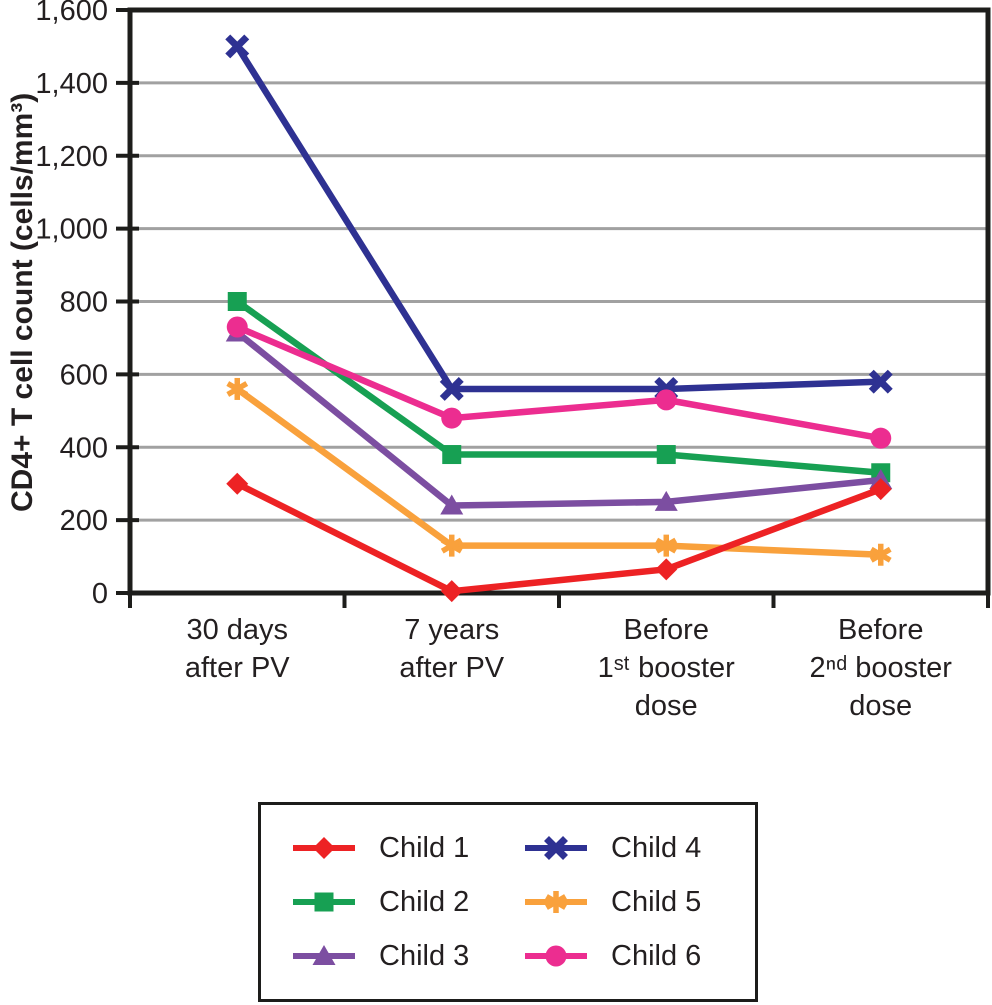 The width and height of the screenshot is (992, 1005). I want to click on legend-marker-diamond-icon, so click(324, 848).